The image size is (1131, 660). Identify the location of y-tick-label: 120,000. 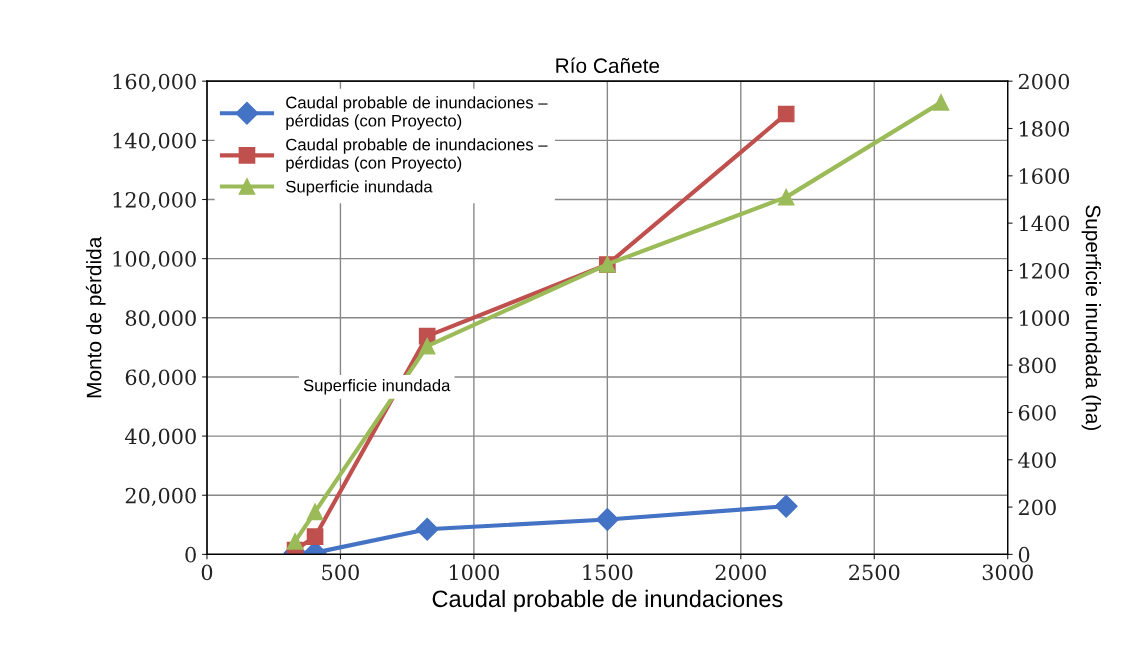
(154, 201).